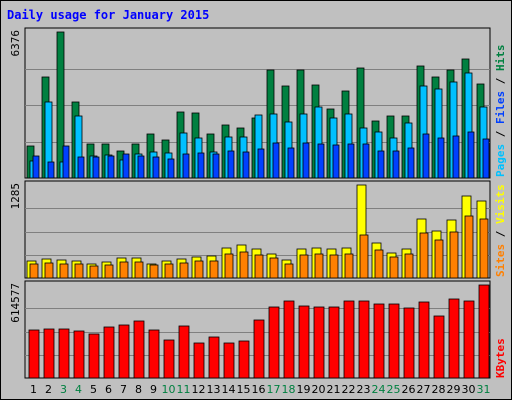  Describe the element at coordinates (304, 389) in the screenshot. I see `x-tick-label: 19` at that location.